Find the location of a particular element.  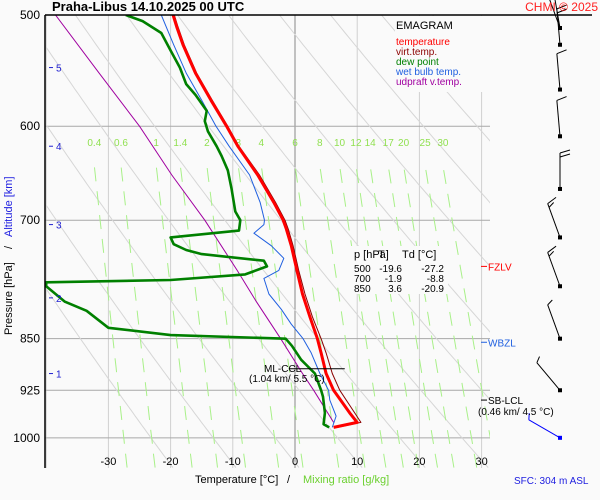

mixing-ratio-label: 14 is located at coordinates (371, 143).